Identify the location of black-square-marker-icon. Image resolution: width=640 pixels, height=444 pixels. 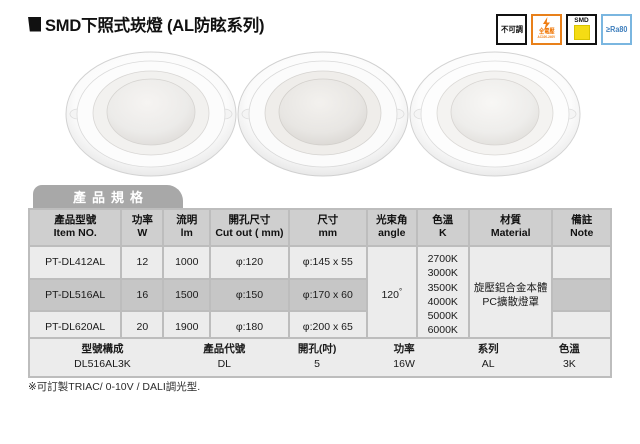
(34, 24).